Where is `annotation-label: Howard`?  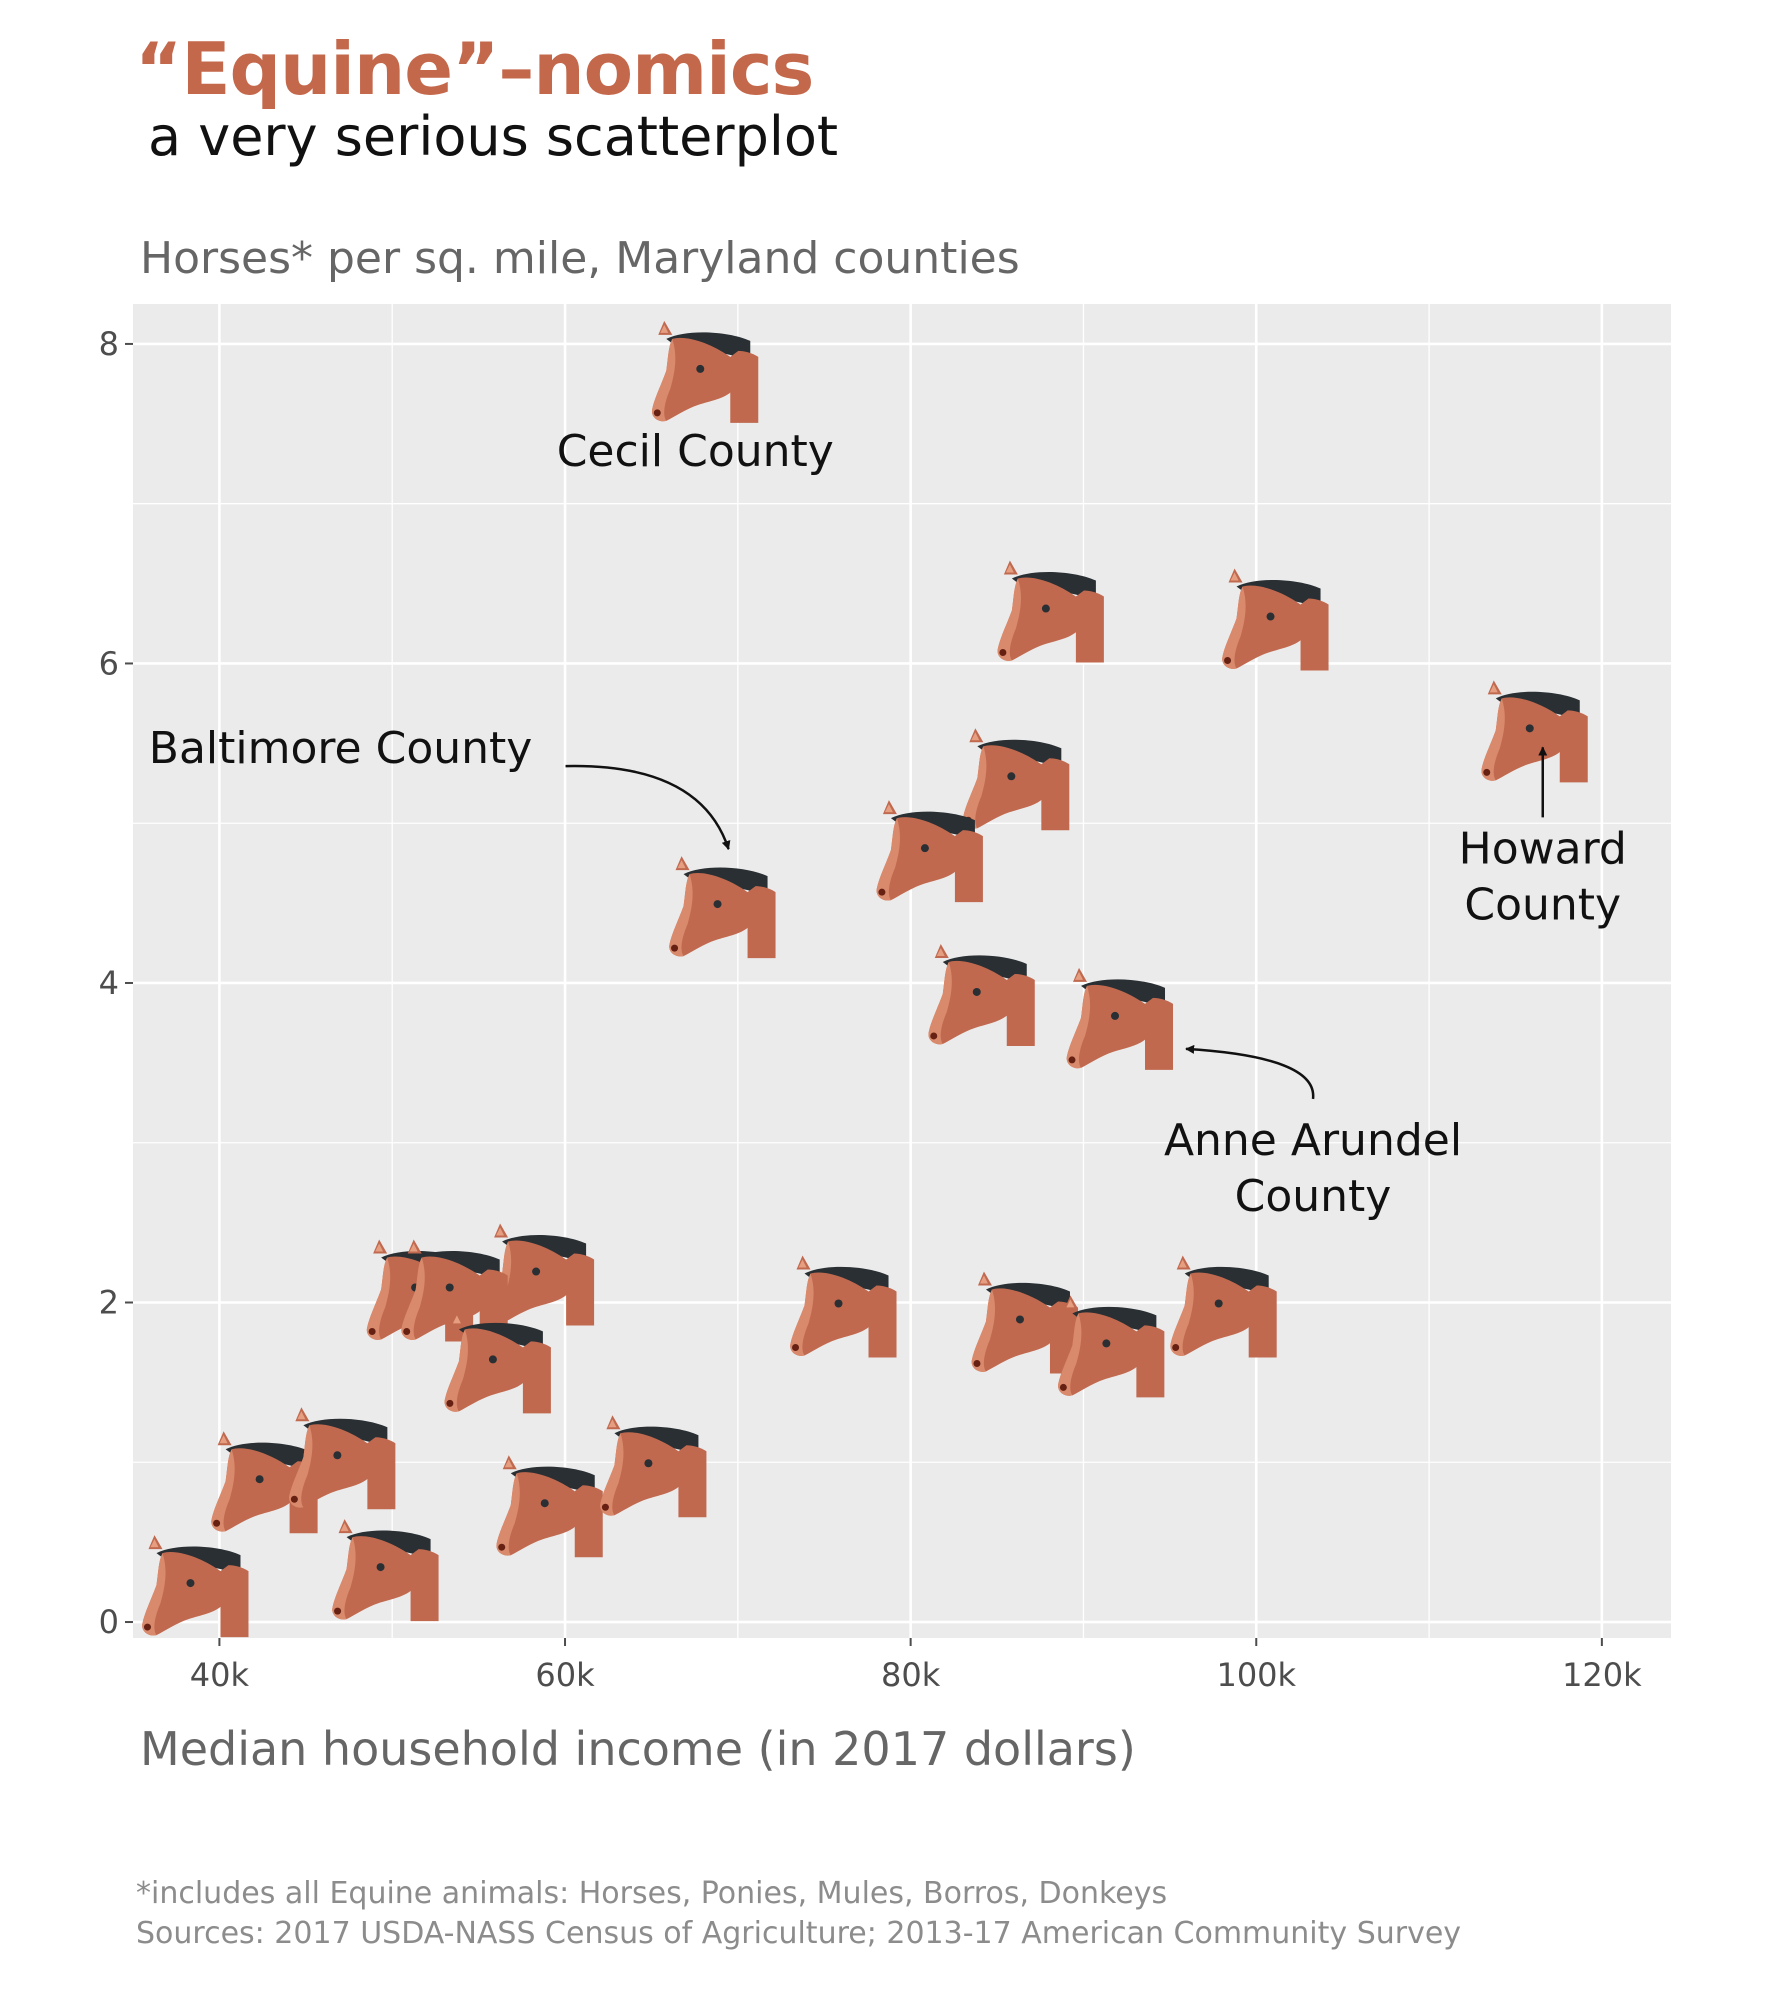
annotation-label: Howard is located at coordinates (1543, 848).